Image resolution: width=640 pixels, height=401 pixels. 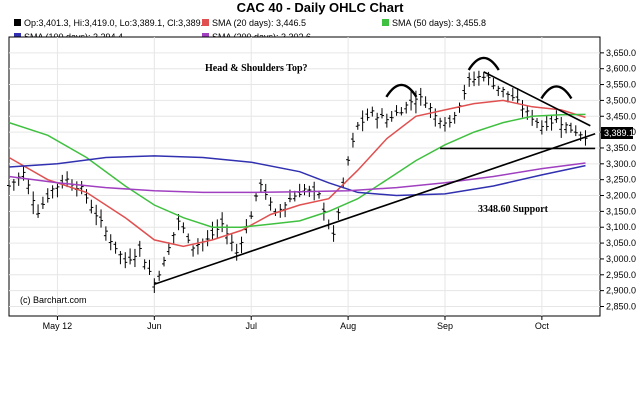 What do you see at coordinates (621, 243) in the screenshot?
I see `y-tick-label: 3,050.0` at bounding box center [621, 243].